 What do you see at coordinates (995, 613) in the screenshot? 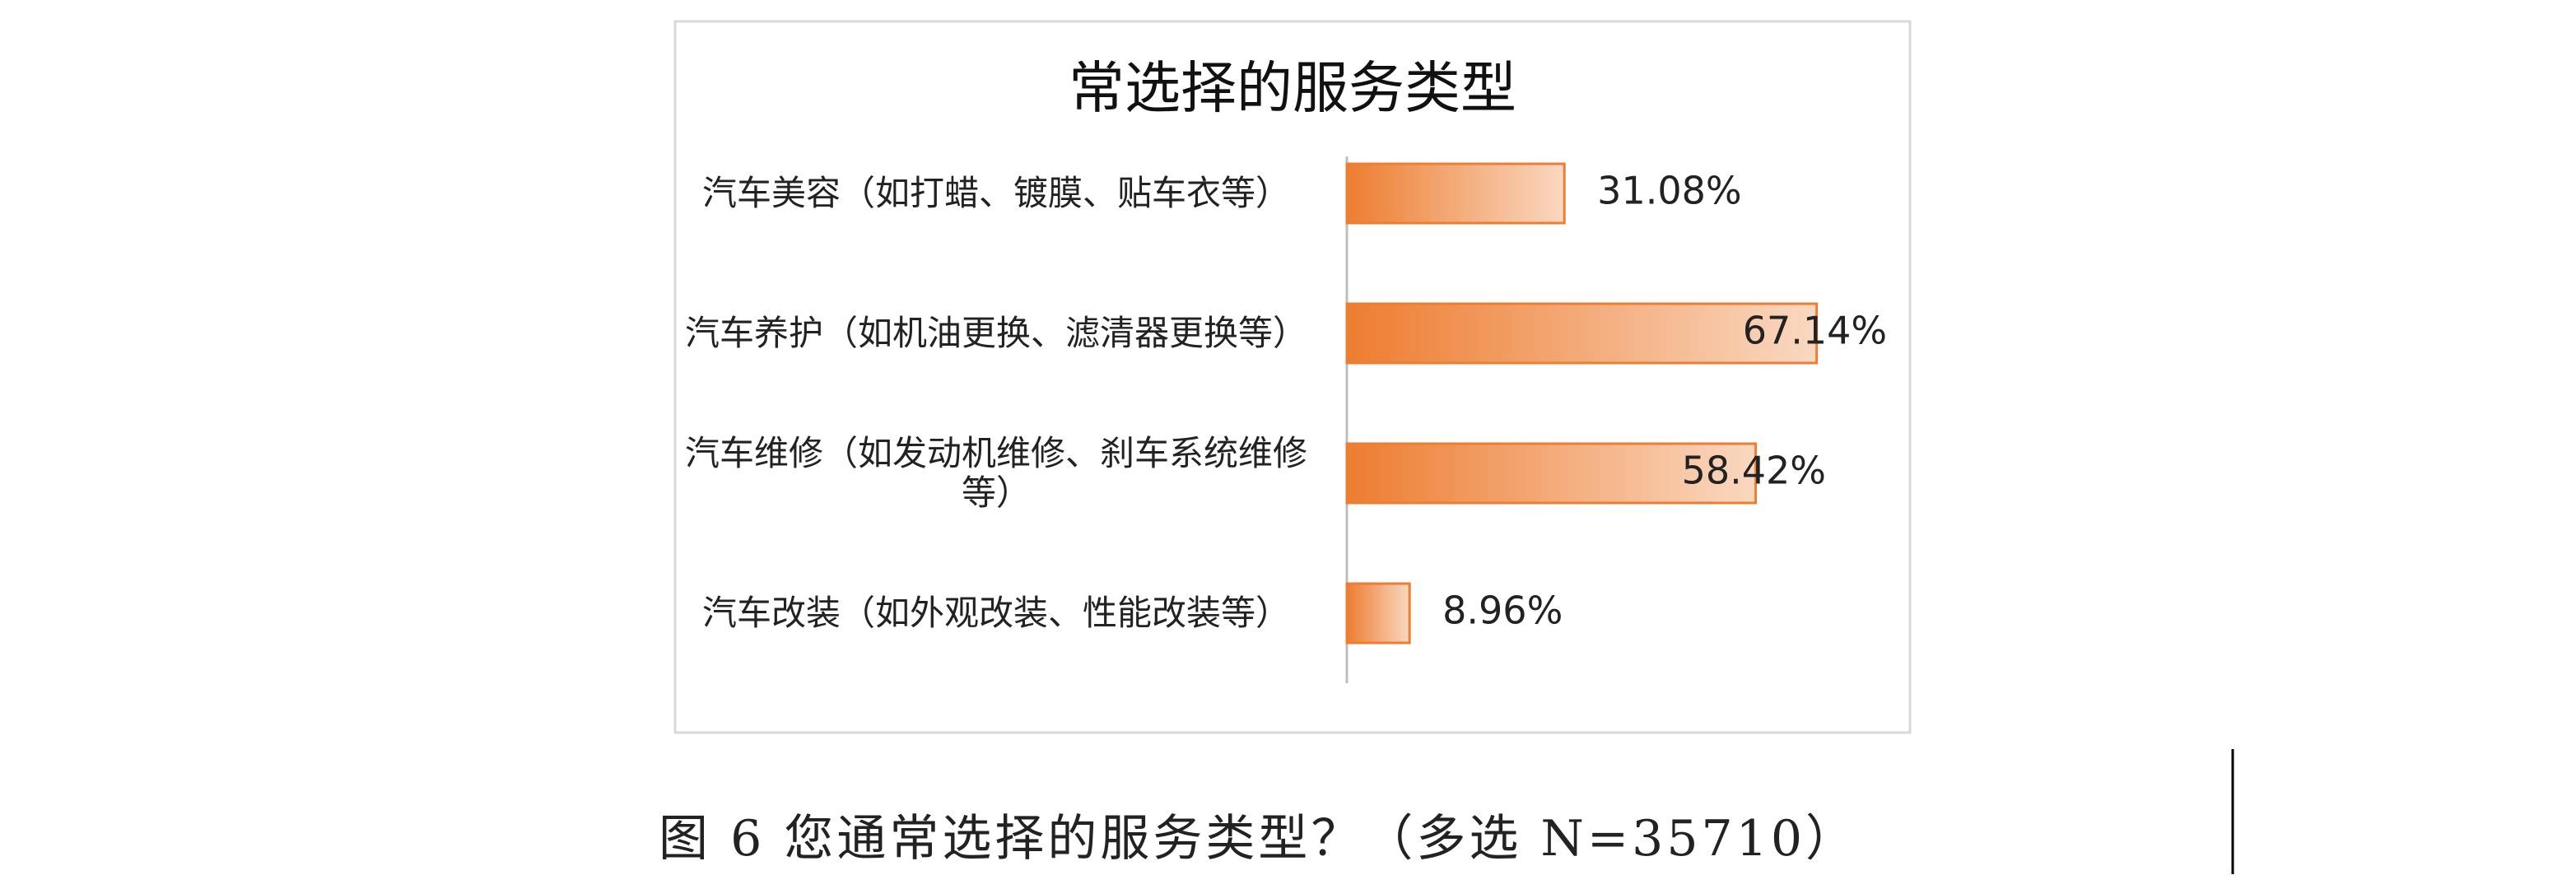
I see `category-label: 汽车改装（如外观改装、性能改装等）` at bounding box center [995, 613].